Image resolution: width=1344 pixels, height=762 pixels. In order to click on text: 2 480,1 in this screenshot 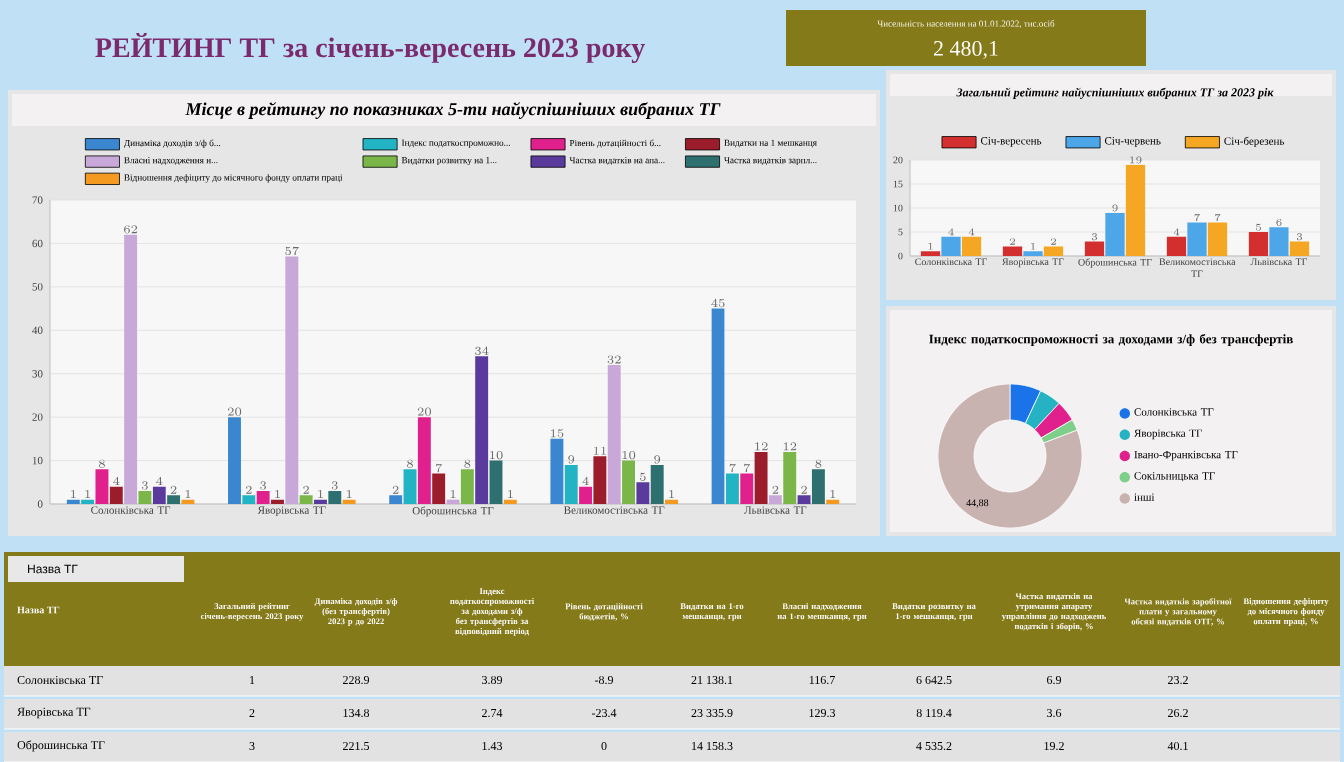, I will do `click(965, 49)`.